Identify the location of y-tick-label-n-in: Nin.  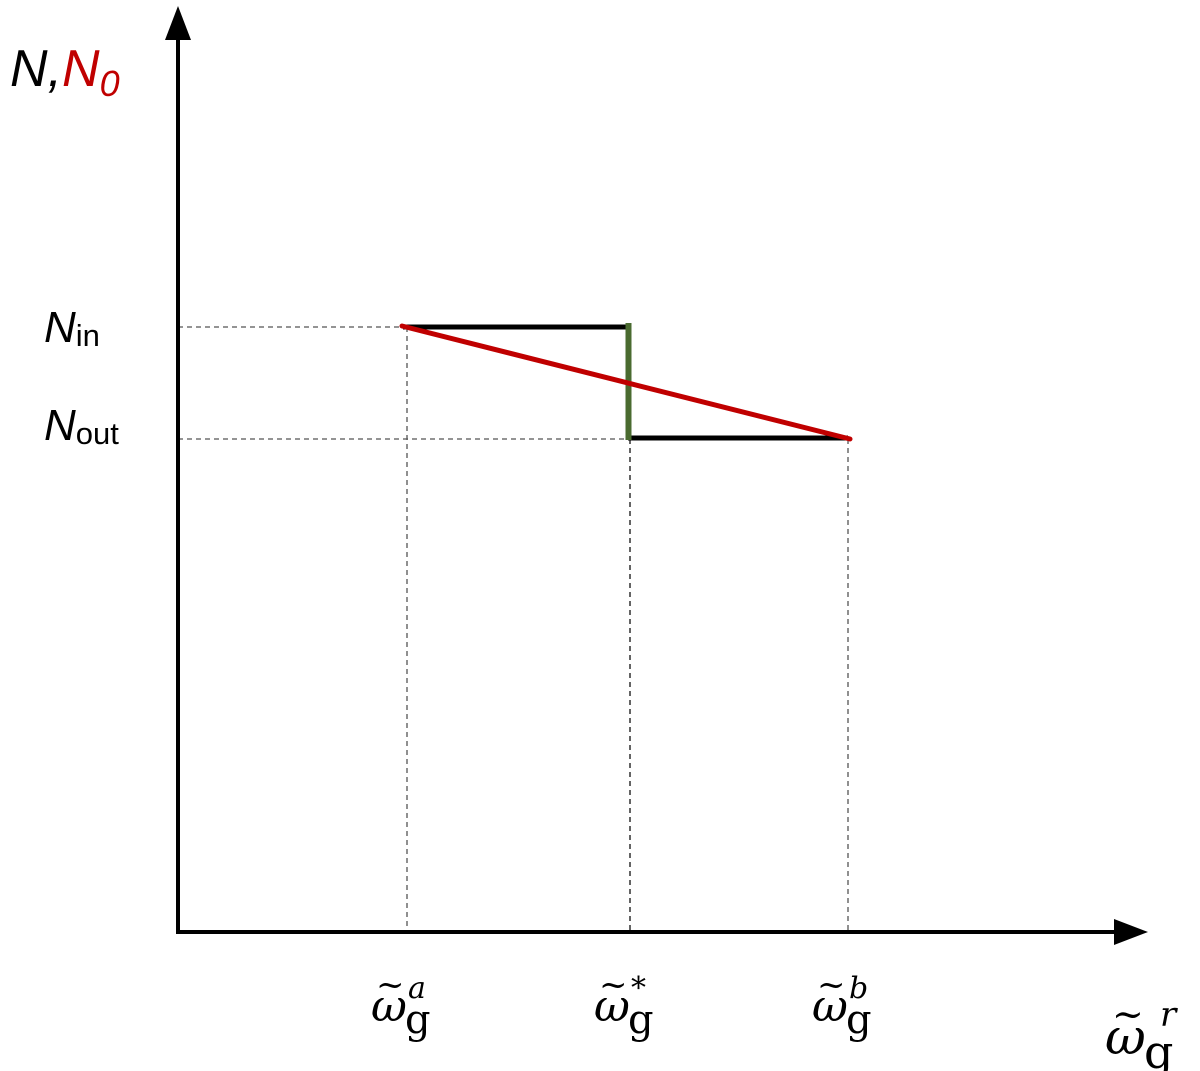
(72, 328).